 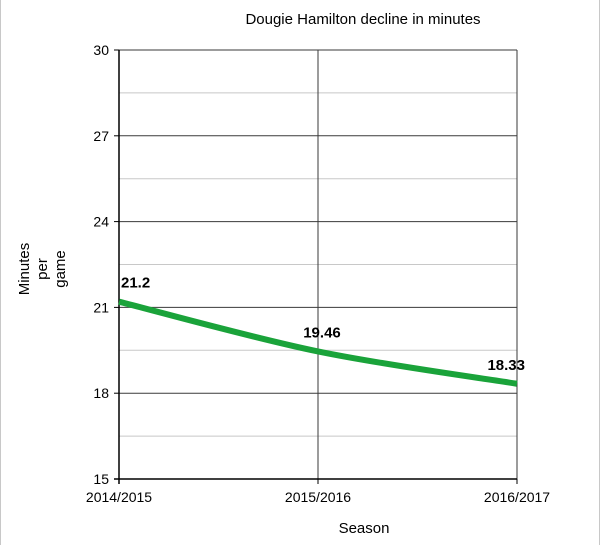 What do you see at coordinates (322, 332) in the screenshot?
I see `data-label: 19.46` at bounding box center [322, 332].